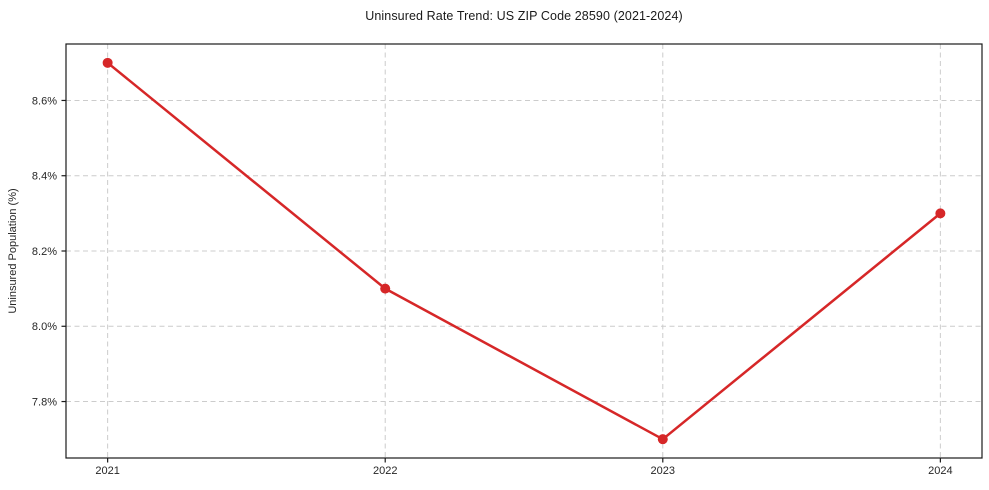  What do you see at coordinates (107, 471) in the screenshot?
I see `x-tick-label: 2021` at bounding box center [107, 471].